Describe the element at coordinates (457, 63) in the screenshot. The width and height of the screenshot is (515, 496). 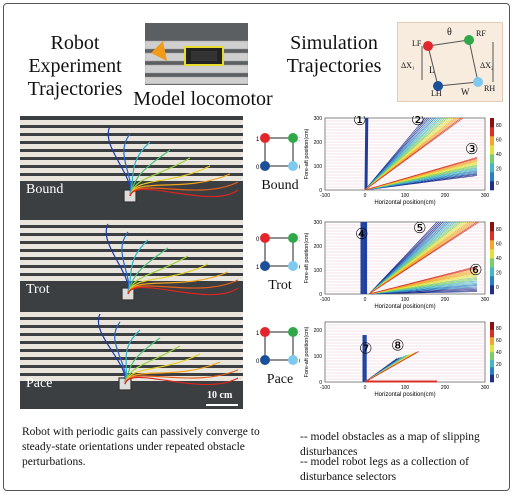
I see `model-diagram-art` at that location.